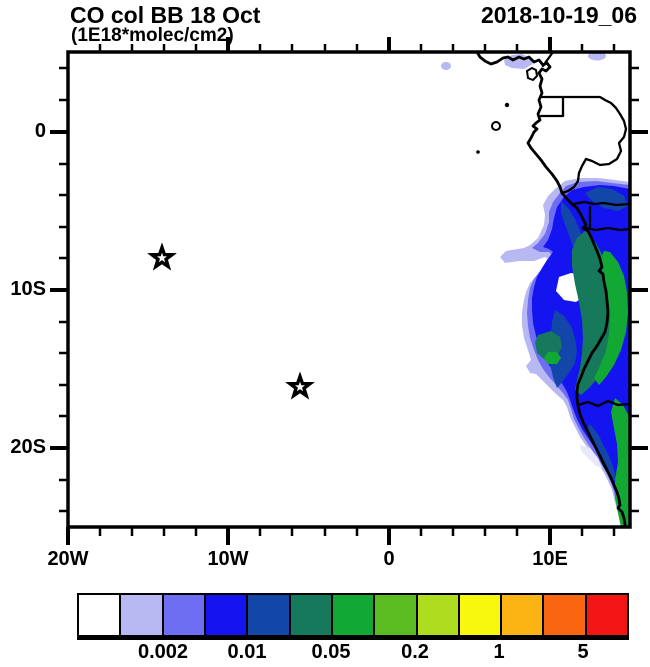 This screenshot has width=650, height=667. I want to click on colorbar-label: 1, so click(499, 652).